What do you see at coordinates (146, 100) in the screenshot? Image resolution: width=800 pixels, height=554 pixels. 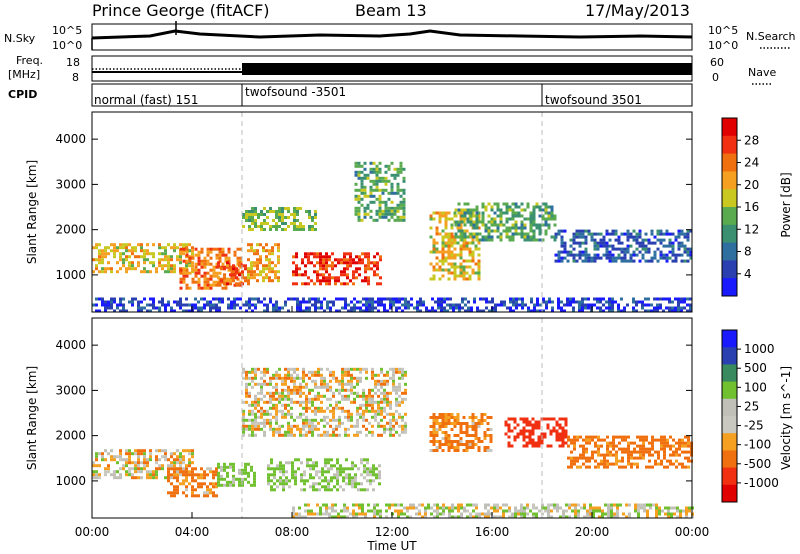 I see `cpid-segment-1: normal (fast) 151` at bounding box center [146, 100].